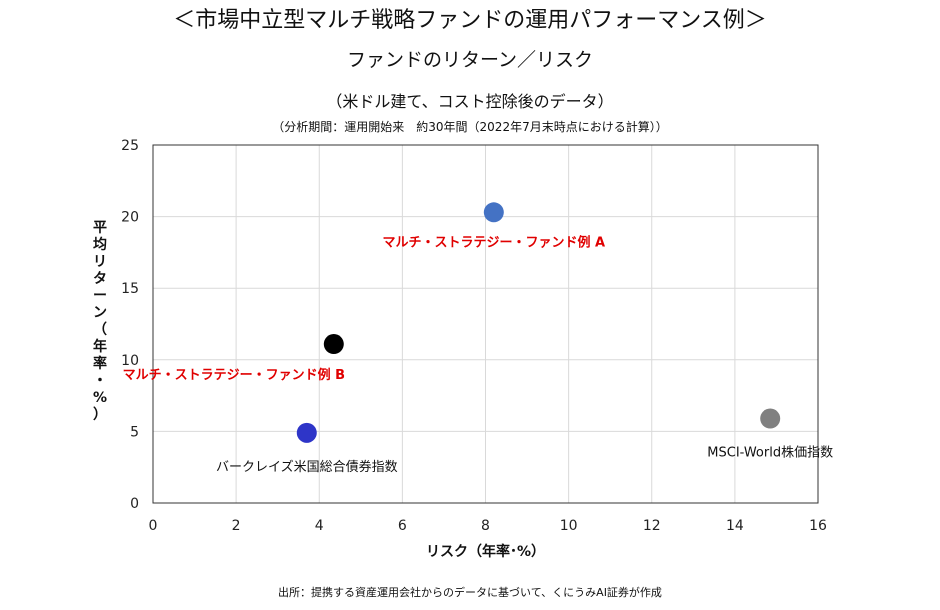 The image size is (940, 610). Describe the element at coordinates (134, 432) in the screenshot. I see `y-tick-label: 5` at that location.